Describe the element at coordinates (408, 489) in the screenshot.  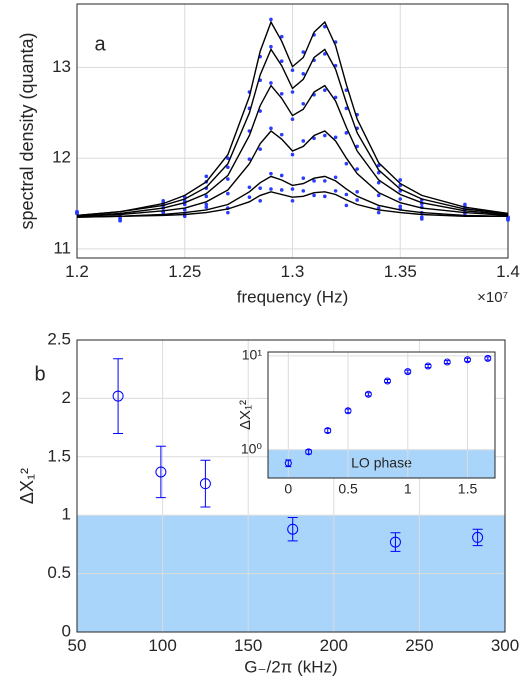
I see `x-tick-label: 1` at that location.